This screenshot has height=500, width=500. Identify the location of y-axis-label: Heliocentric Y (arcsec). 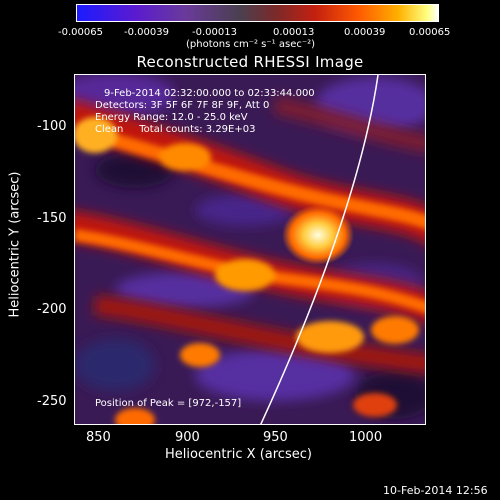
(15, 244).